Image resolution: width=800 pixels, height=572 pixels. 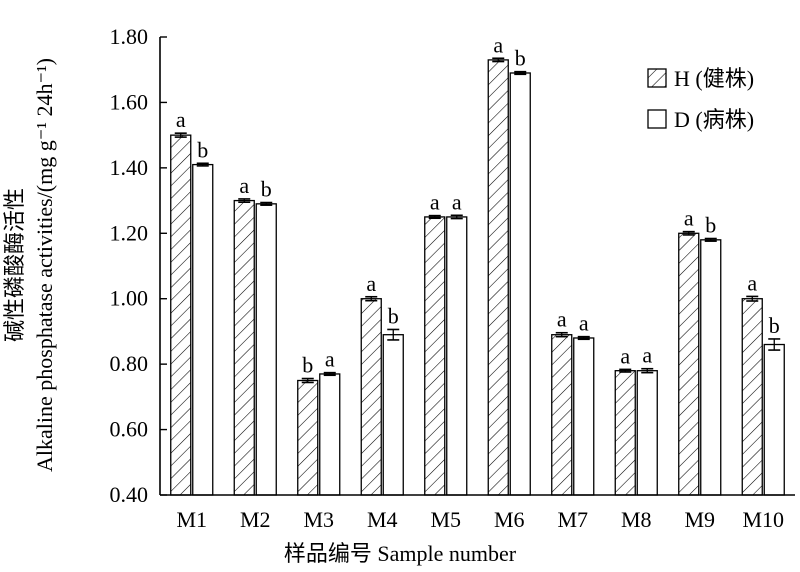 What do you see at coordinates (382, 519) in the screenshot?
I see `x-category-label: M4` at bounding box center [382, 519].